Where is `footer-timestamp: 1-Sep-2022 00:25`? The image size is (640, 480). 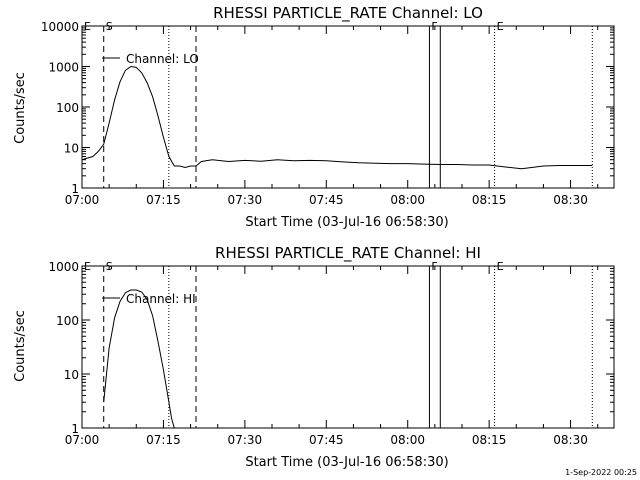 footer-timestamp: 1-Sep-2022 00:25 is located at coordinates (601, 472).